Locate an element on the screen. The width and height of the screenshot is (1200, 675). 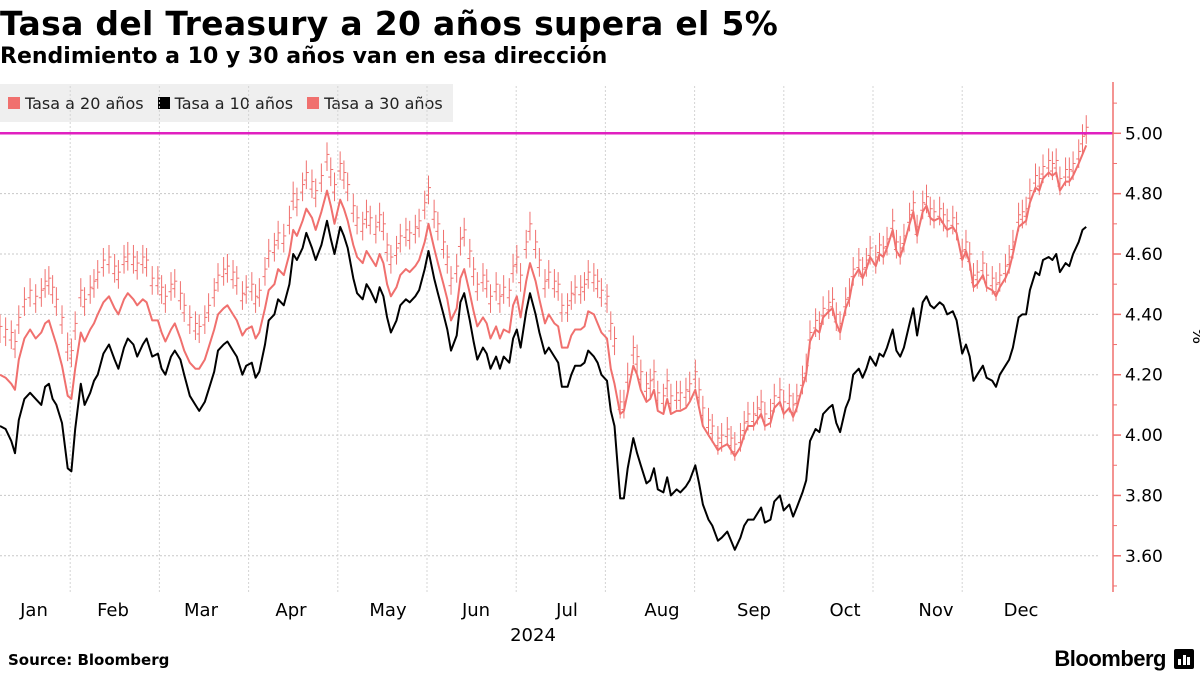
legend-item-10y: Tasa a 10 años is located at coordinates (225, 103).